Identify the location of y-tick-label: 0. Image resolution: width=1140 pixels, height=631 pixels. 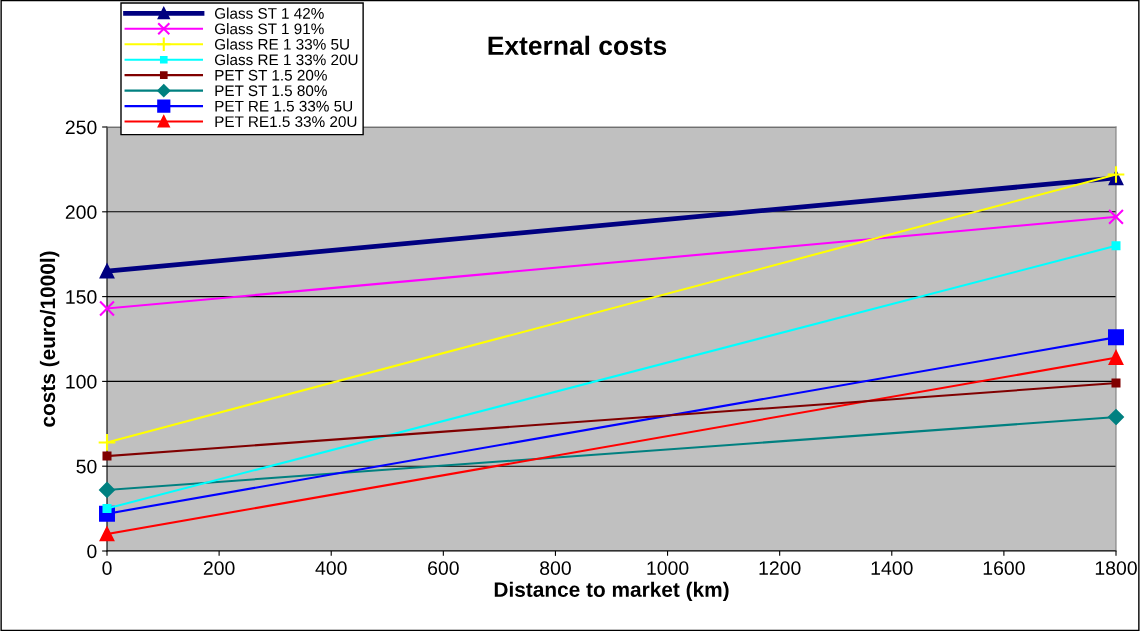
(92, 551).